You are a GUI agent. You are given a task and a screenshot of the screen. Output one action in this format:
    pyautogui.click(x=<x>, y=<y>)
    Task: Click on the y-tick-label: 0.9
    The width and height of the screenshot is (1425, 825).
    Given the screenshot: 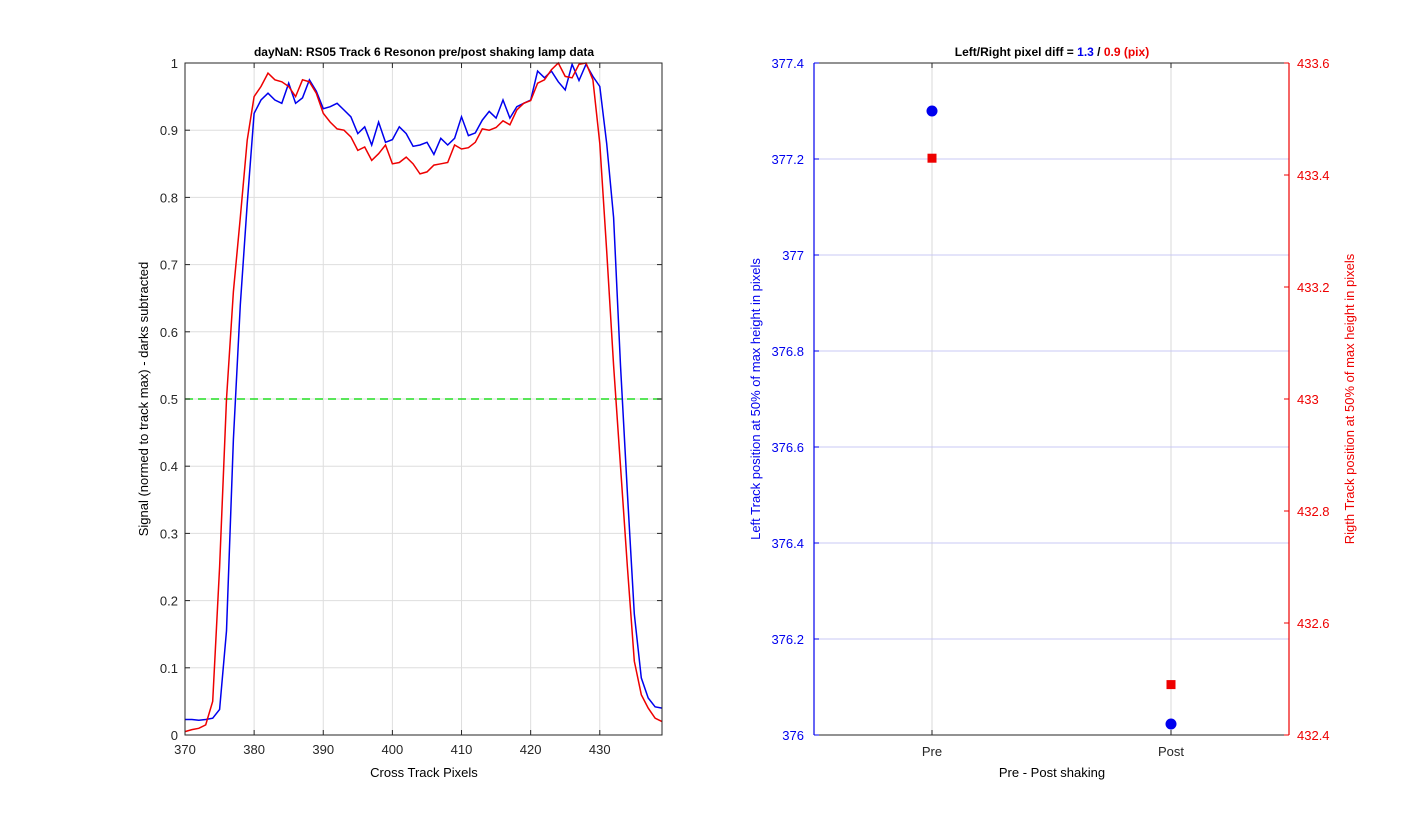 What is the action you would take?
    pyautogui.click(x=169, y=130)
    